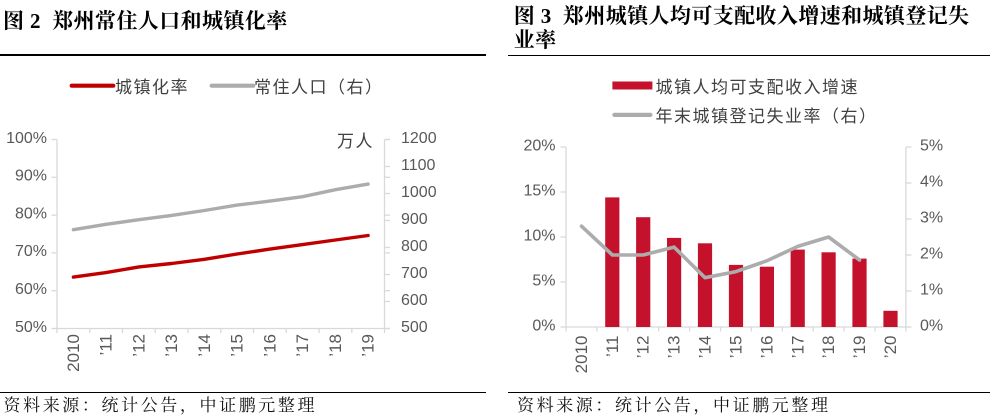 The width and height of the screenshot is (991, 420). I want to click on svg-text: 15%, so click(539, 190).